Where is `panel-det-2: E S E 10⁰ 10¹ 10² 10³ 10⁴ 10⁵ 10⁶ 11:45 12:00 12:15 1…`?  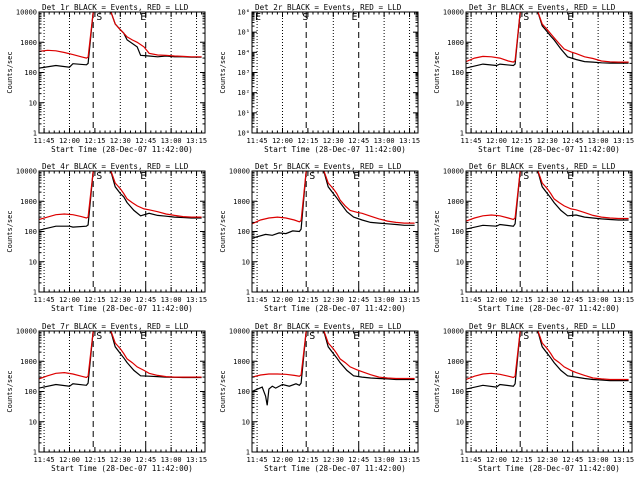 panel-det-2: E S E 10⁰ 10¹ 10² 10³ 10⁴ 10⁵ 10⁶ 11:45 12:00 12:15 1… is located at coordinates (319, 78).